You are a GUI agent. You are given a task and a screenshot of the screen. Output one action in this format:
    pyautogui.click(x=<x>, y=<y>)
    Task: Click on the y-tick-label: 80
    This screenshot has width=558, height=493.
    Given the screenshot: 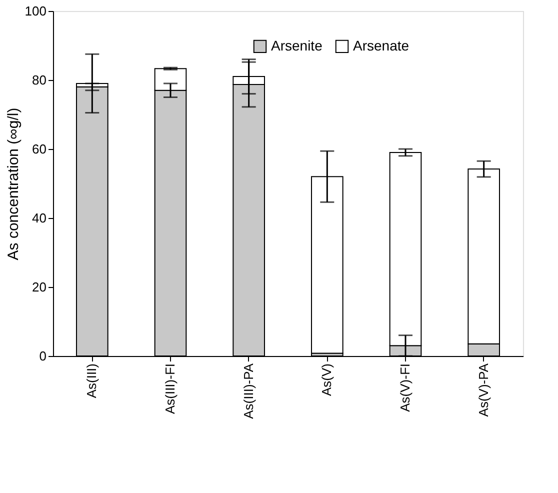 What is the action you would take?
    pyautogui.click(x=39, y=80)
    